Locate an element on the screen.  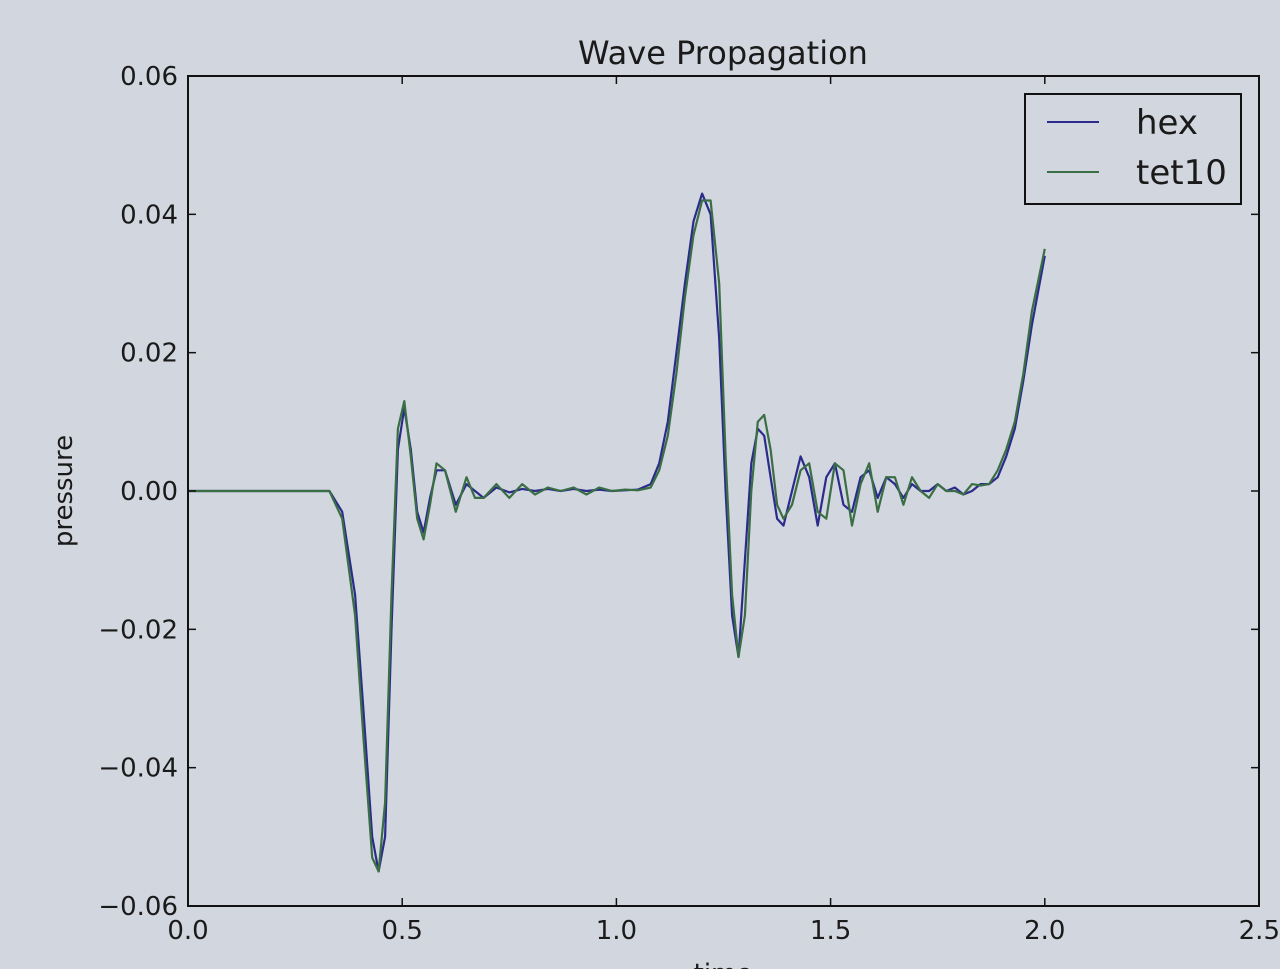
x-tick-label: 2.5 is located at coordinates (1259, 931).